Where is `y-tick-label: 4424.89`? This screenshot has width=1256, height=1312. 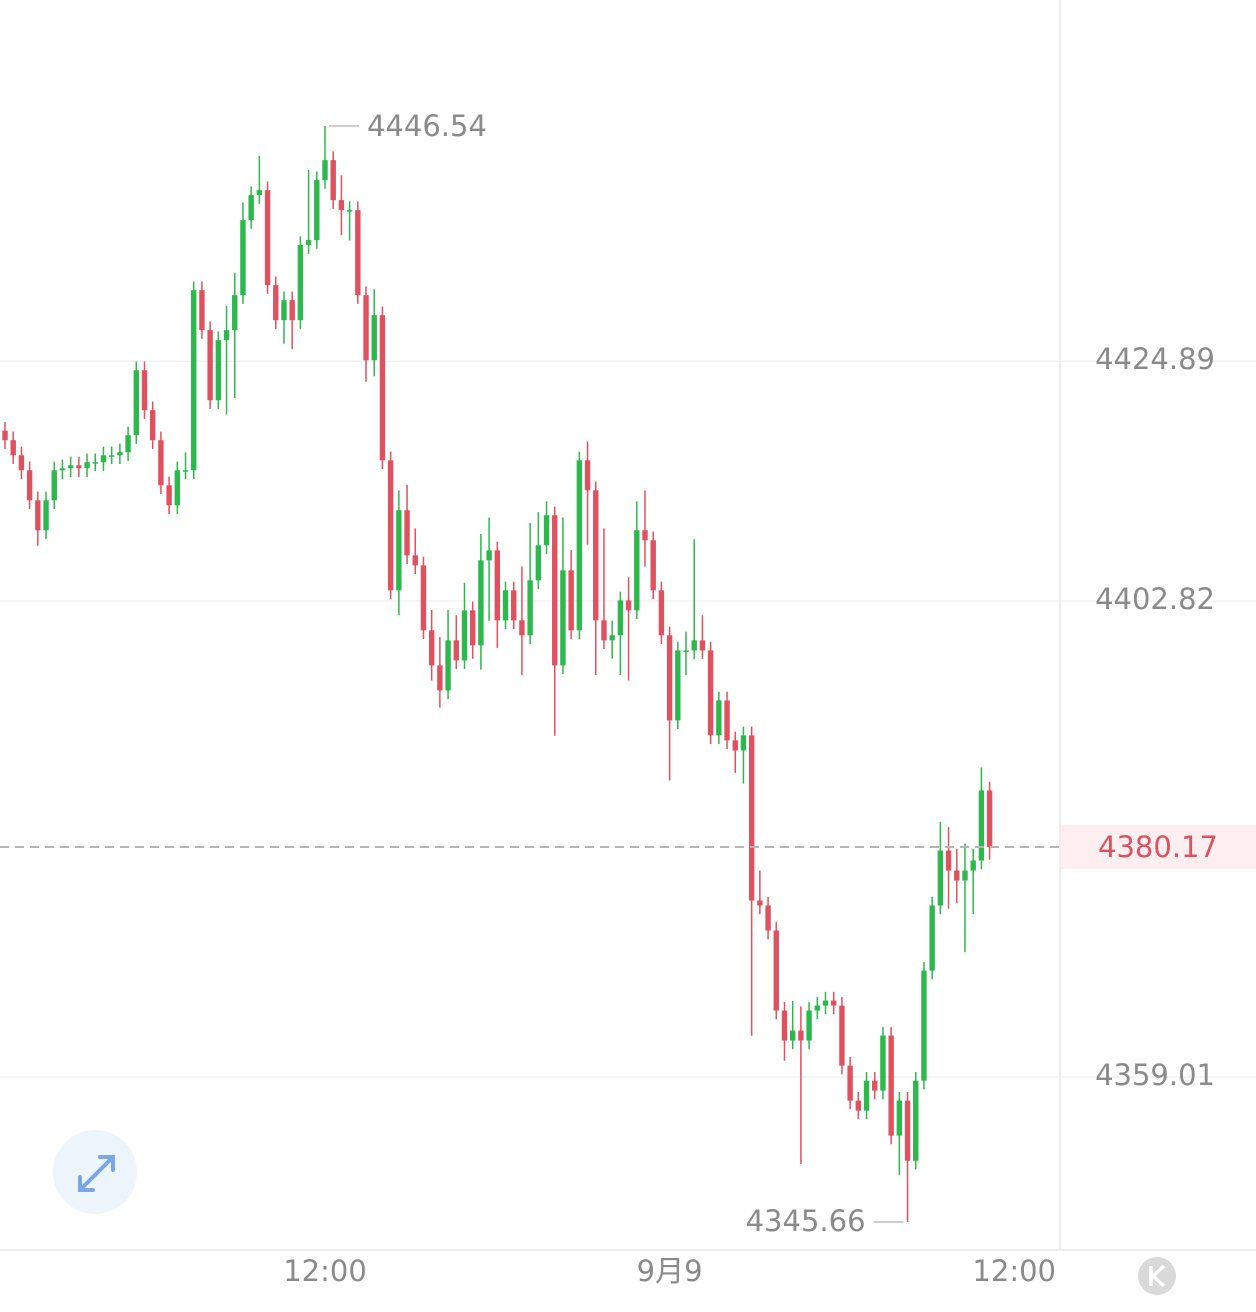 y-tick-label: 4424.89 is located at coordinates (1155, 359).